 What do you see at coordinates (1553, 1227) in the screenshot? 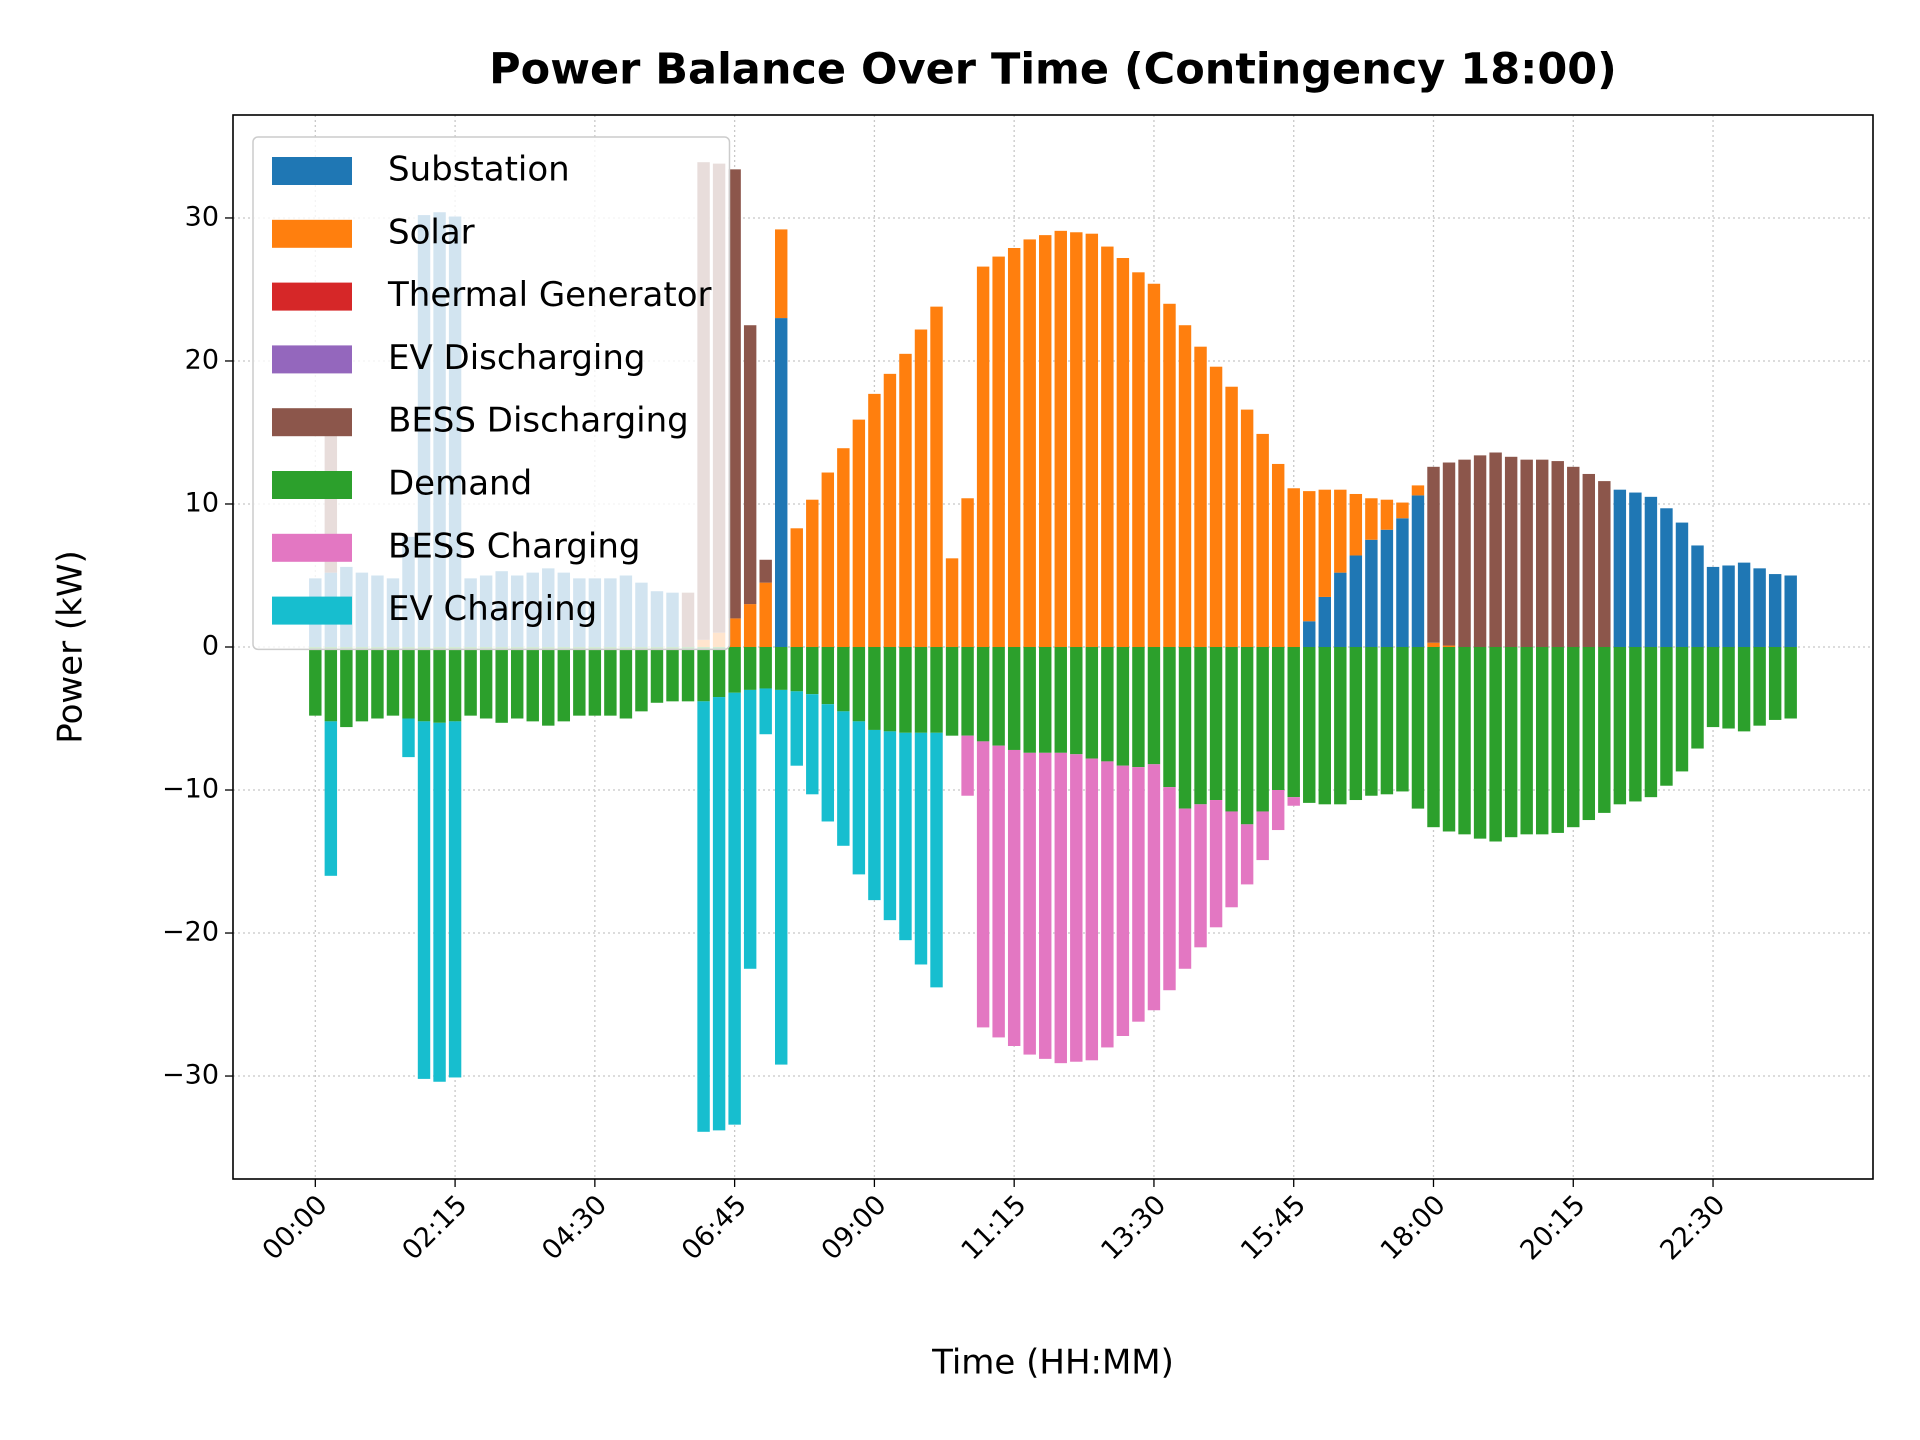
I see `x-tick-label: 20:15` at bounding box center [1553, 1227].